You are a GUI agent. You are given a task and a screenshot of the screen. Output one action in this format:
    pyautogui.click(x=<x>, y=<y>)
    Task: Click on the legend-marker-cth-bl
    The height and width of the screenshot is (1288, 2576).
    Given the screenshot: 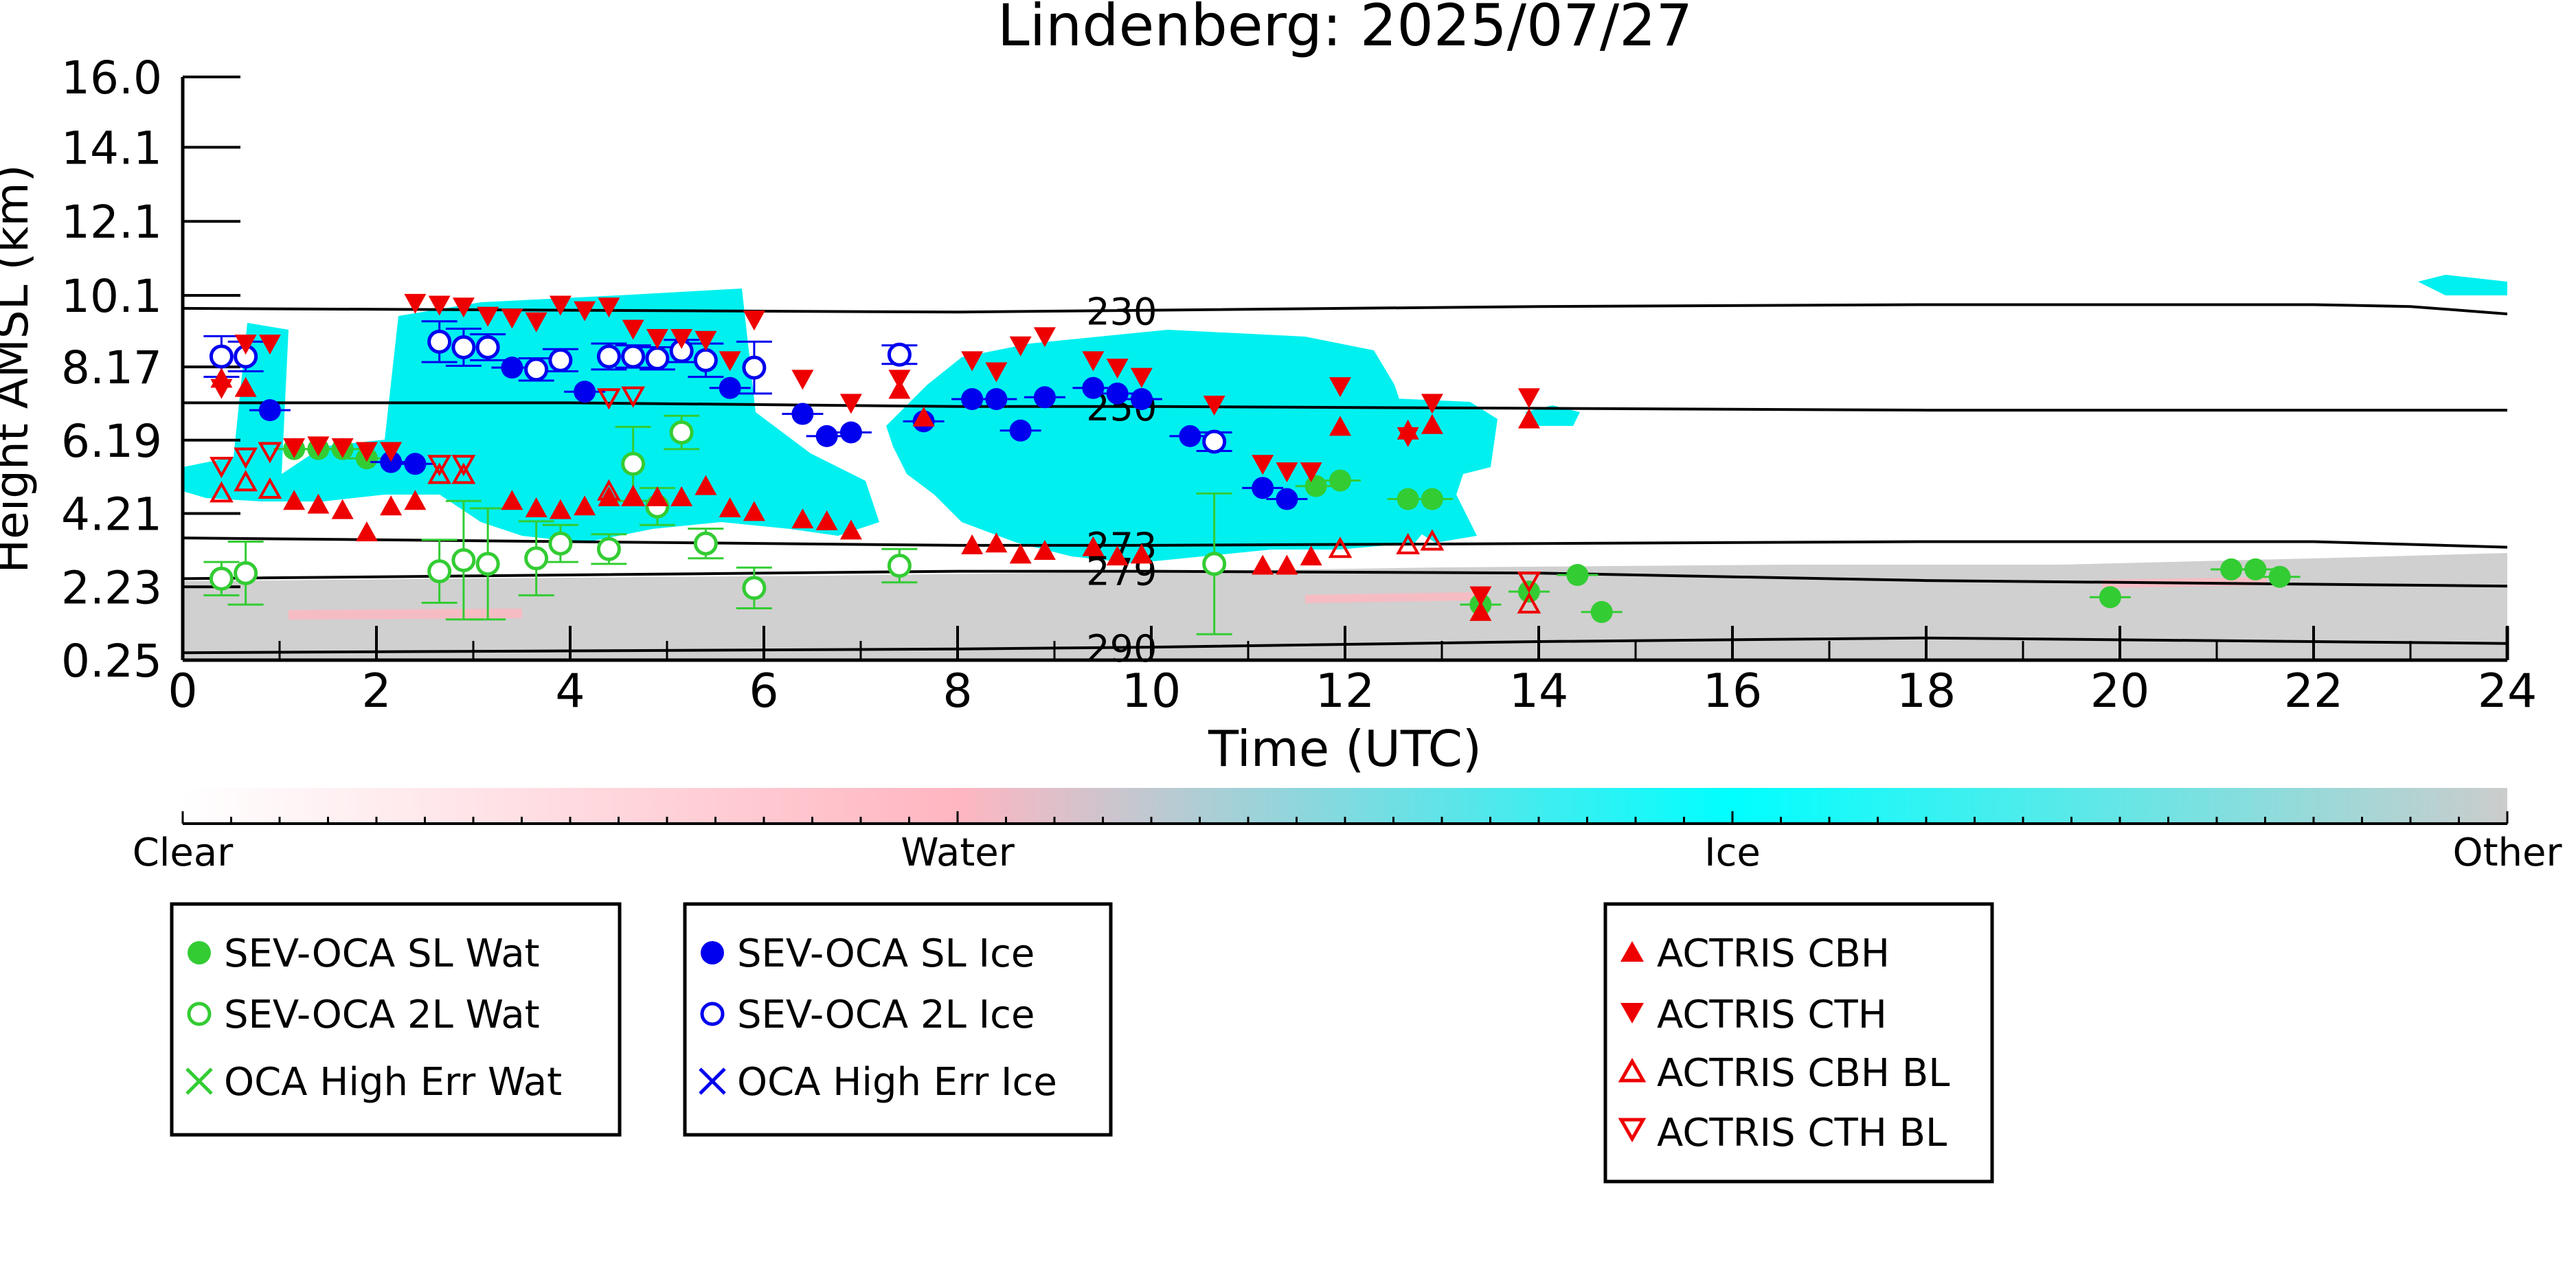 What is the action you would take?
    pyautogui.click(x=1632, y=1130)
    